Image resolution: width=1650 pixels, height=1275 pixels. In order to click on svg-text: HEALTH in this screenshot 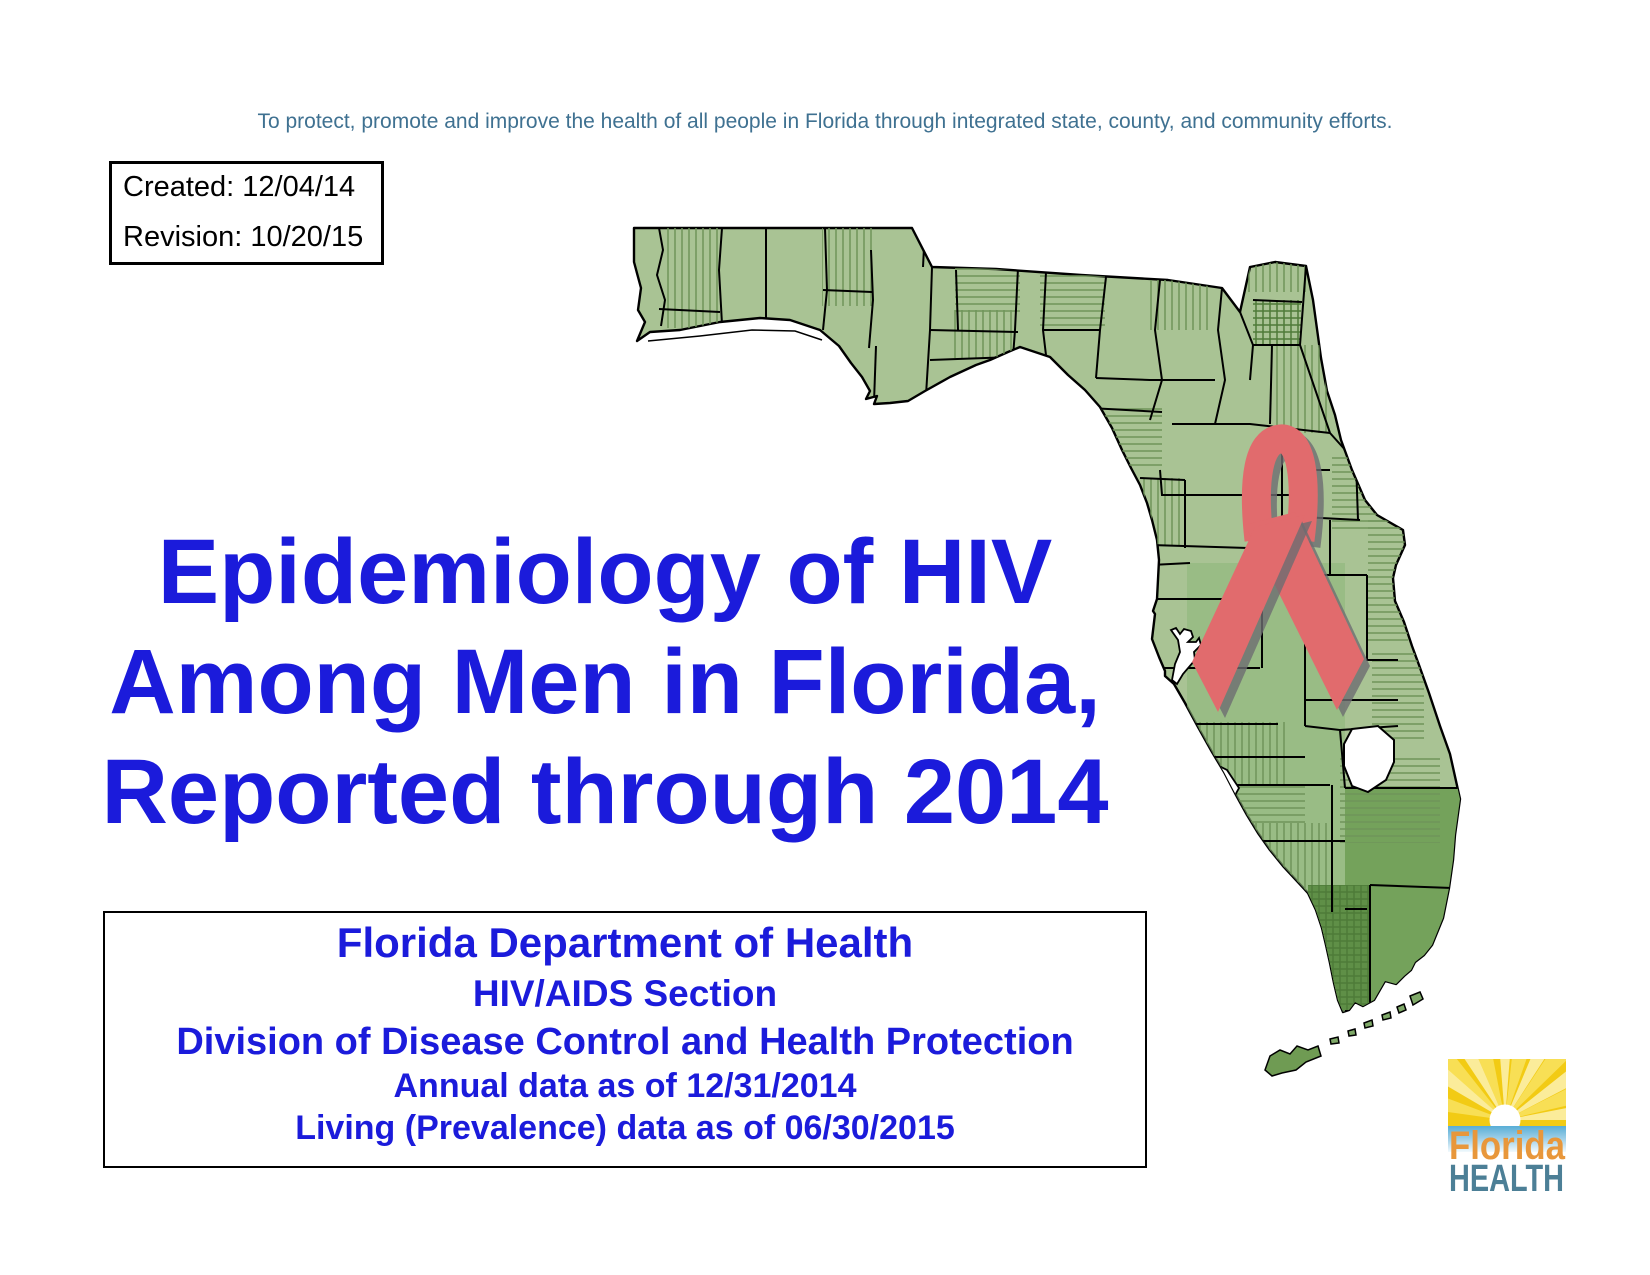, I will do `click(1506, 1179)`.